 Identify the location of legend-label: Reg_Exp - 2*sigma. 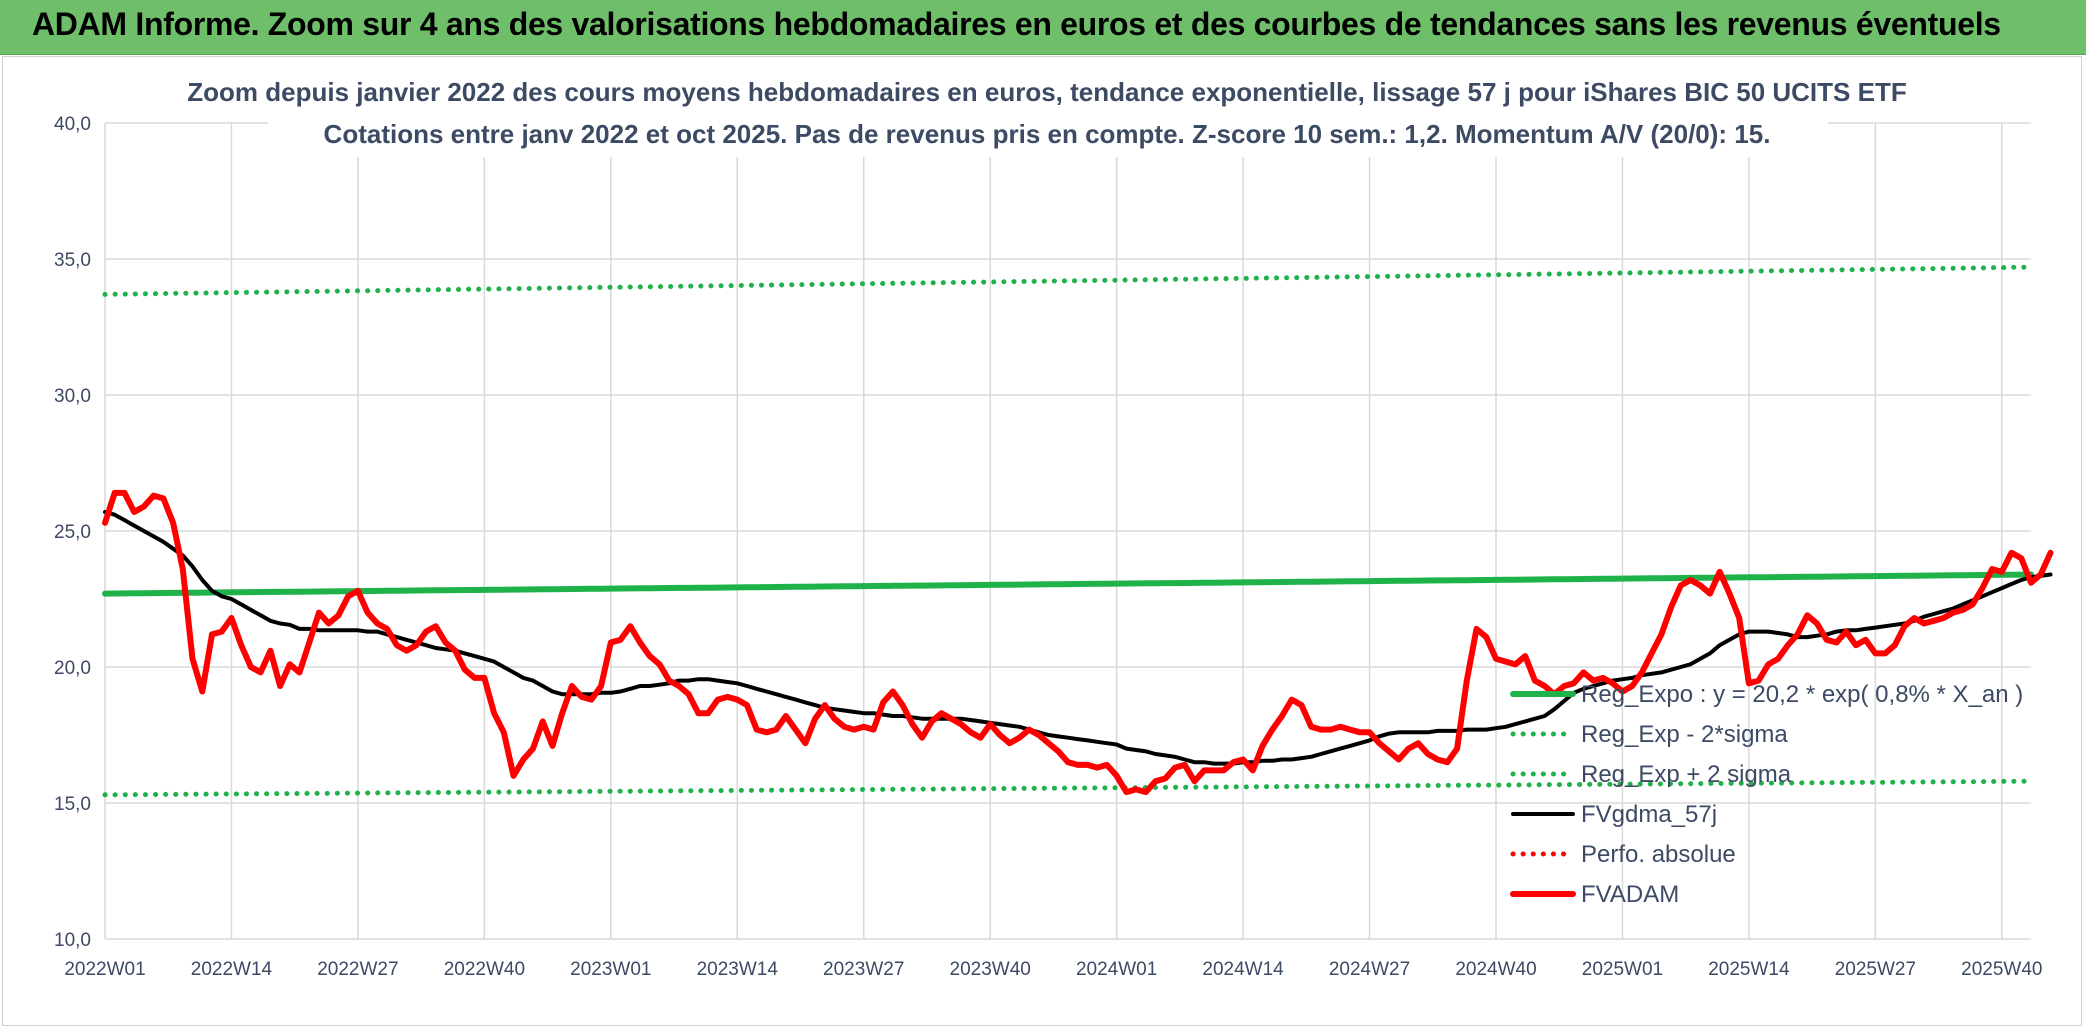
(1684, 734).